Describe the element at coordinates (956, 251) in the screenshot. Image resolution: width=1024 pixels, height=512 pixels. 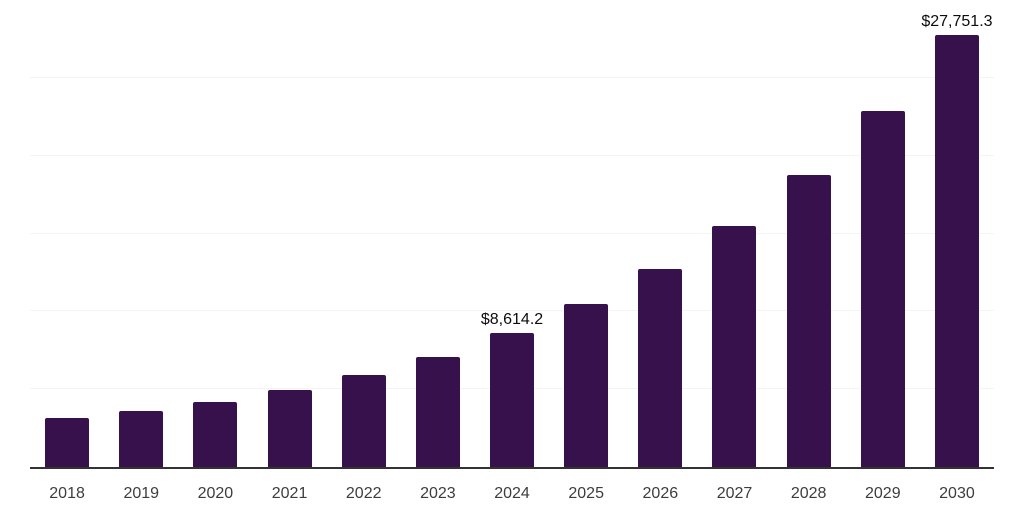
I see `bar-2030` at that location.